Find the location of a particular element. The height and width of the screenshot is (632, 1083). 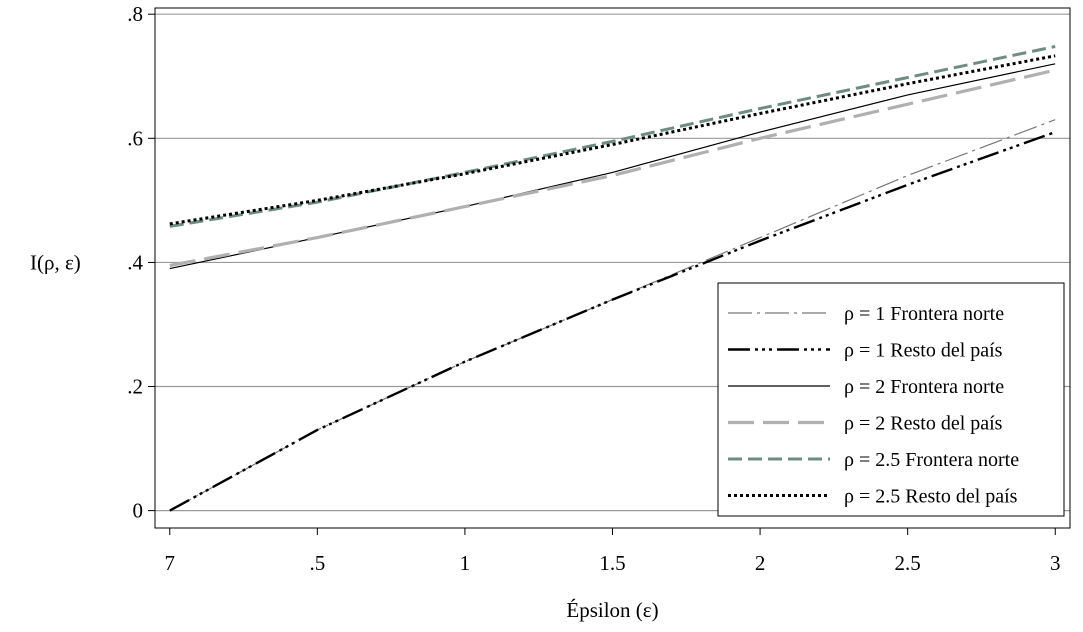

y-tick-label: .6 is located at coordinates (135, 138).